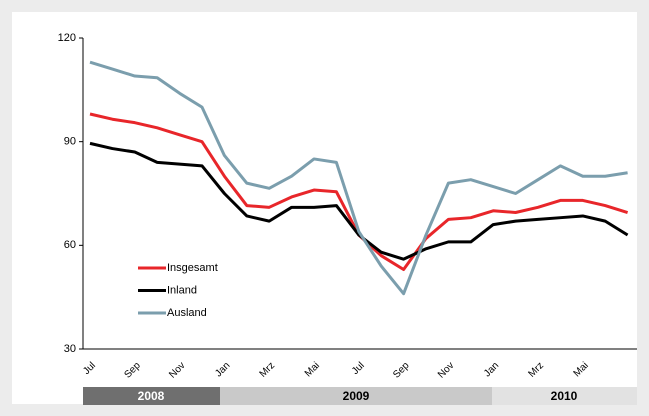 The image size is (649, 416). I want to click on y-tick-label: 30, so click(70, 349).